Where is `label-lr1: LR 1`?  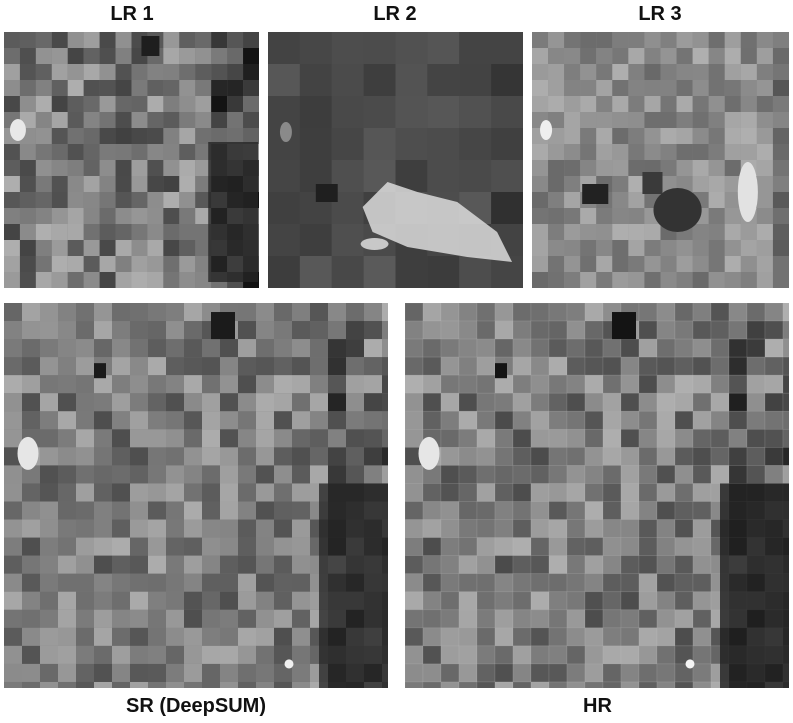 label-lr1: LR 1 is located at coordinates (132, 14).